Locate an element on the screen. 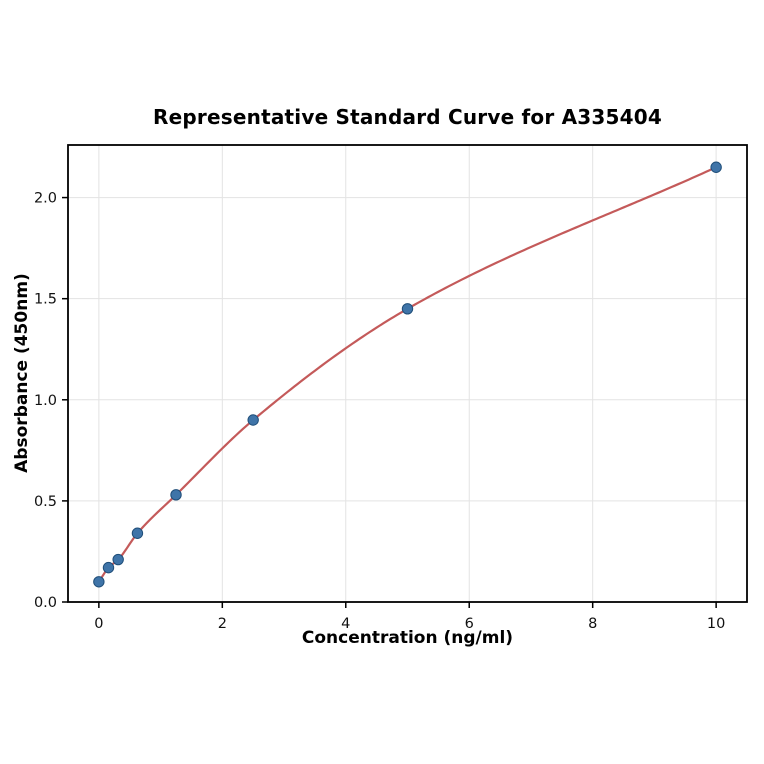 Image resolution: width=764 pixels, height=764 pixels. x-axis-label: Concentration (ng/ml) is located at coordinates (407, 638).